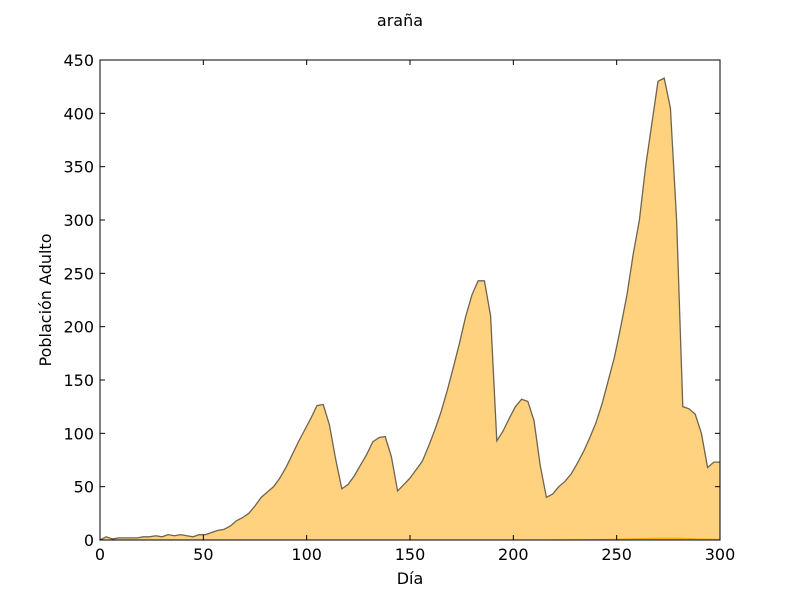  What do you see at coordinates (78, 113) in the screenshot?
I see `y-tick-label: 400` at bounding box center [78, 113].